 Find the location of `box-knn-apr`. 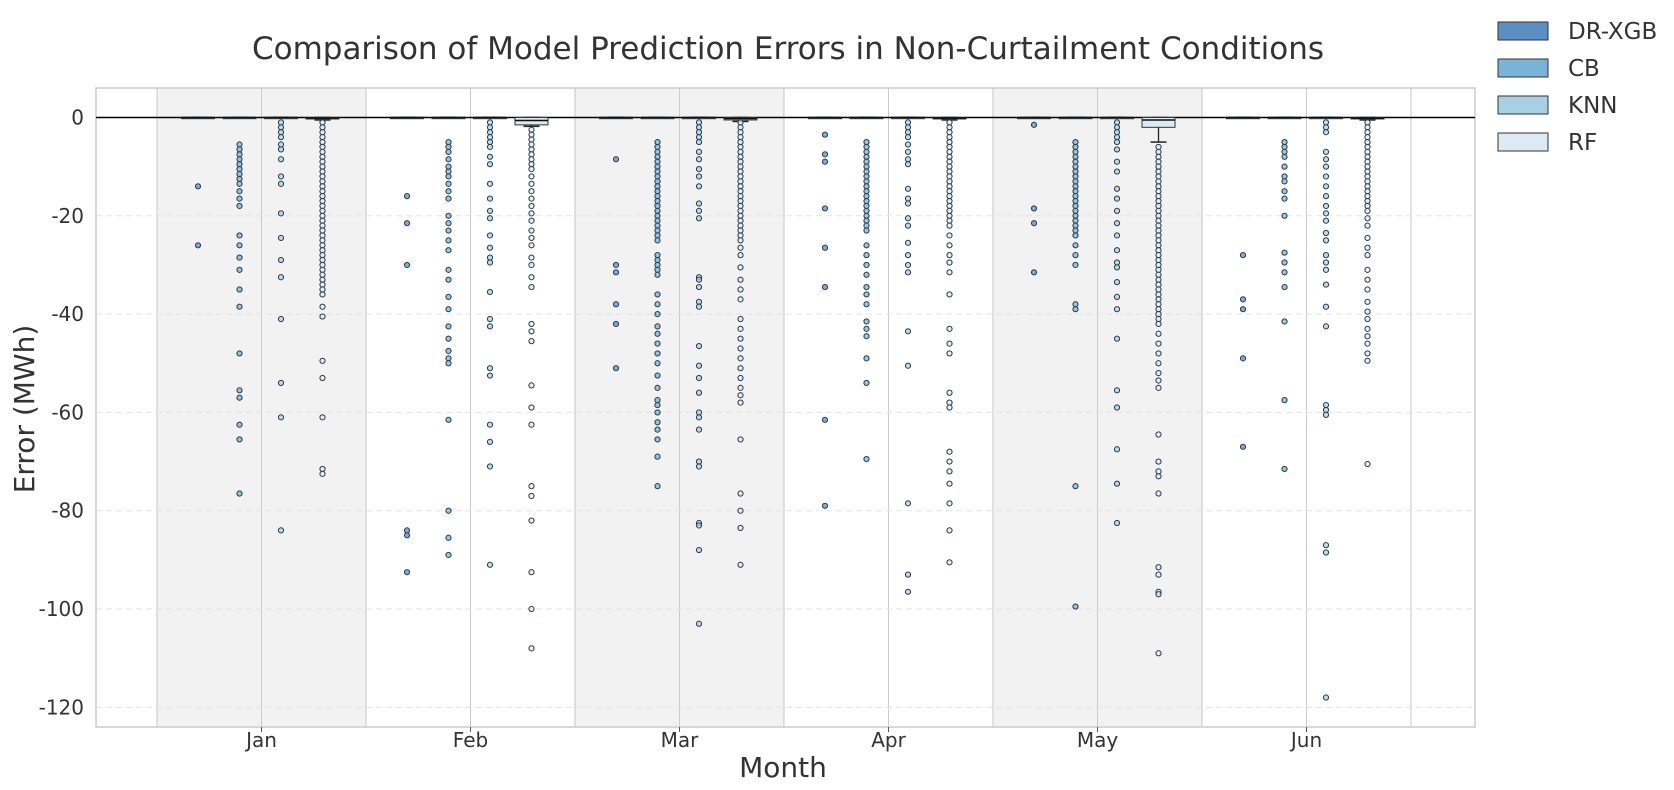

box-knn-apr is located at coordinates (908, 118).